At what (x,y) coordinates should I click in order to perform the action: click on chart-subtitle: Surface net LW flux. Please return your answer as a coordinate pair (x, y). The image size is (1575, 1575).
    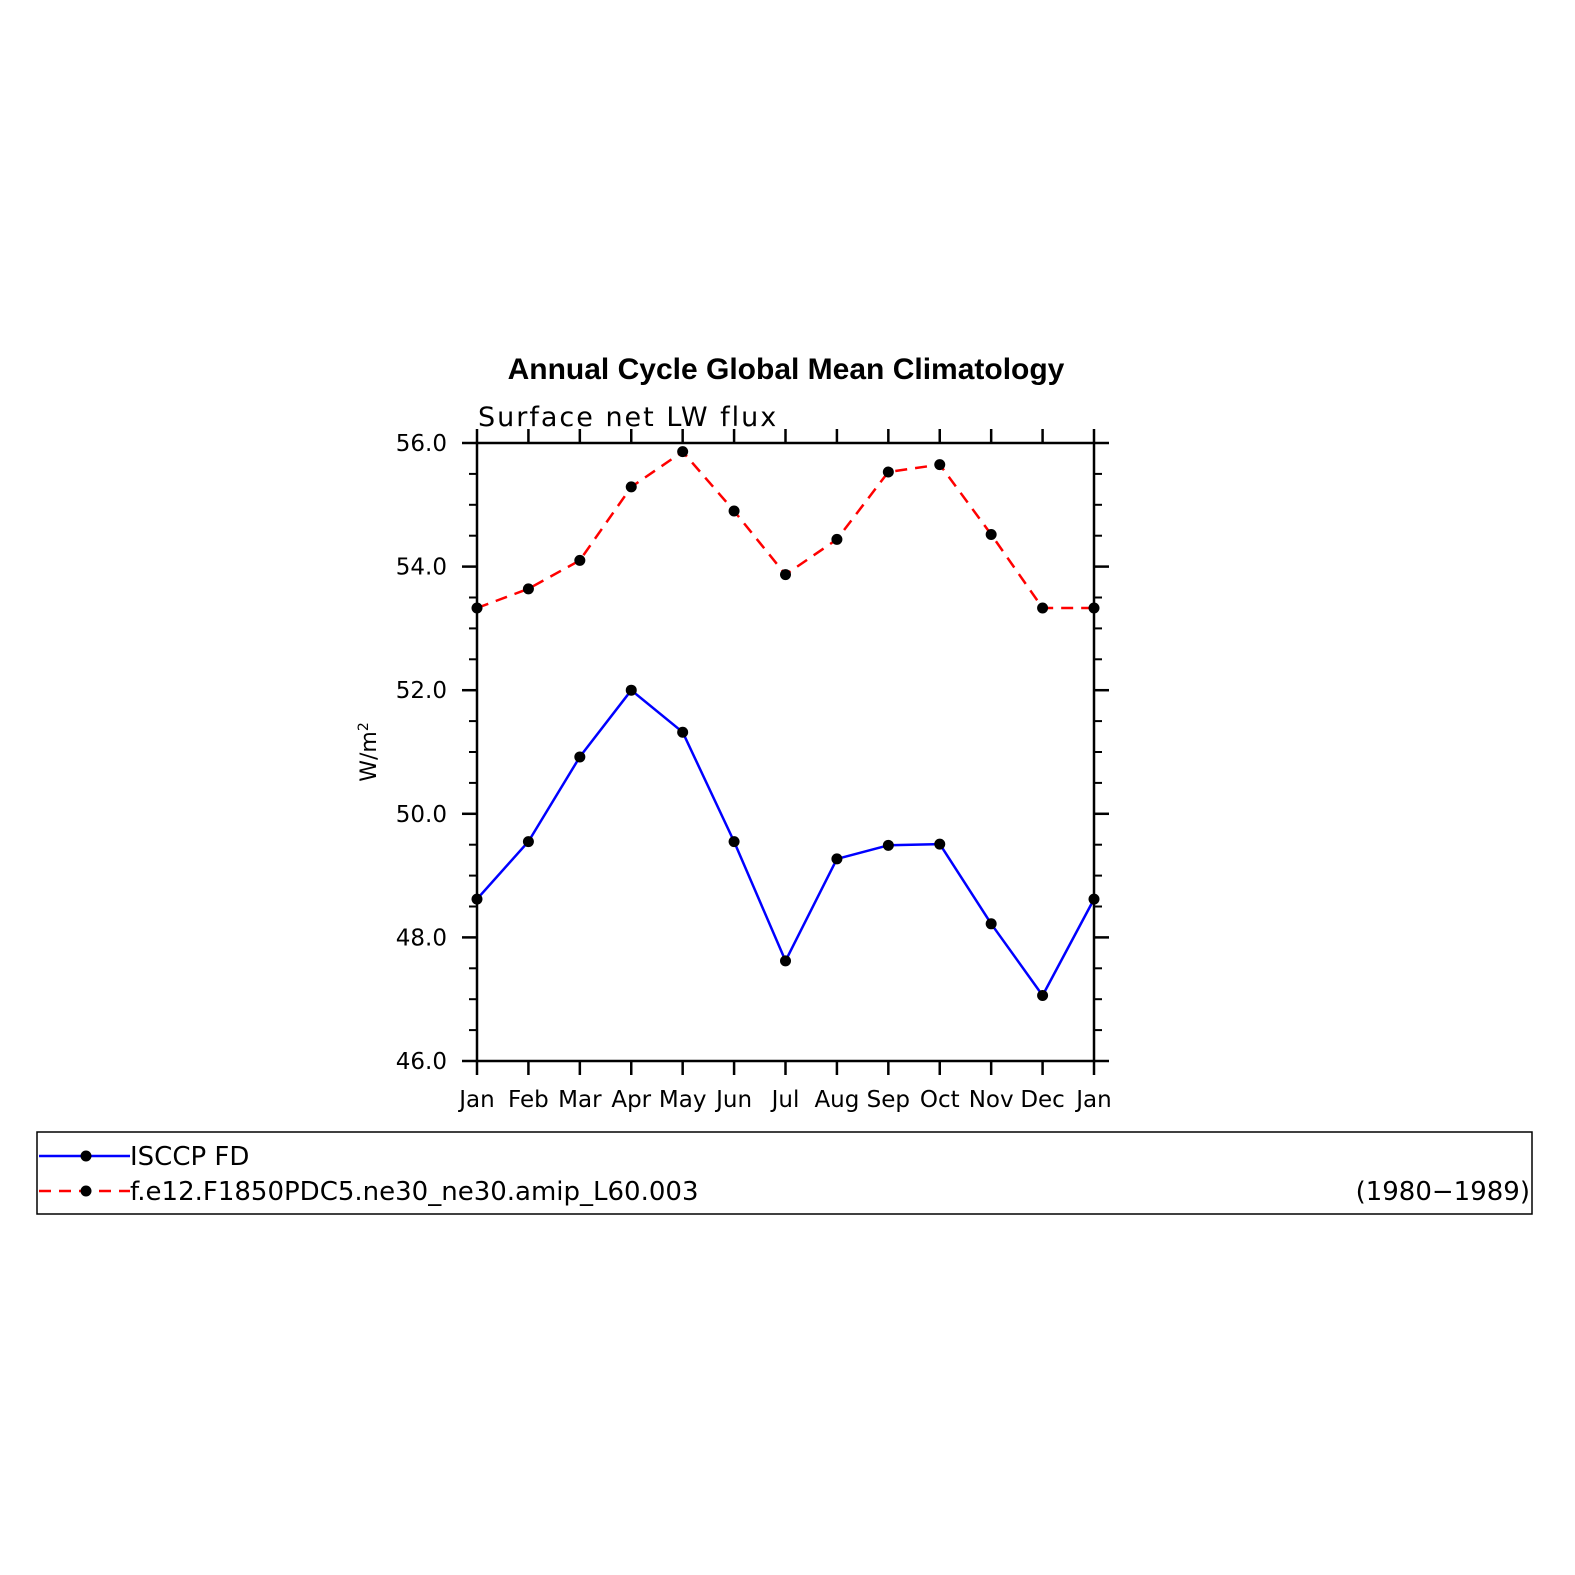
    Looking at the image, I should click on (628, 417).